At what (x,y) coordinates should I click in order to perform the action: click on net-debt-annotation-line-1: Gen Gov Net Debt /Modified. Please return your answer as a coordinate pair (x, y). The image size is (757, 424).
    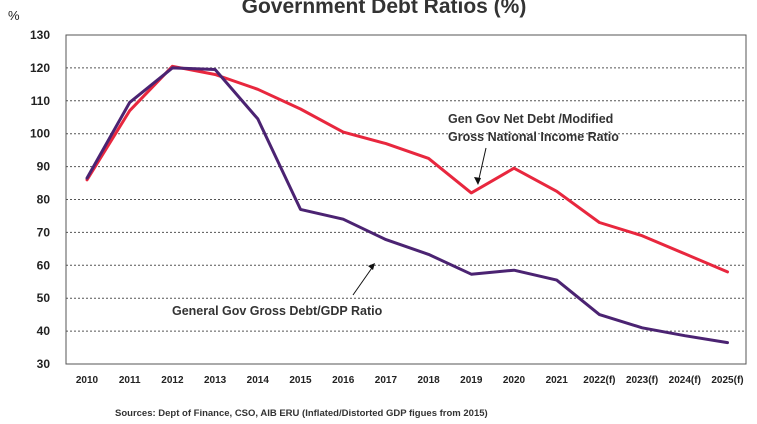
    Looking at the image, I should click on (530, 119).